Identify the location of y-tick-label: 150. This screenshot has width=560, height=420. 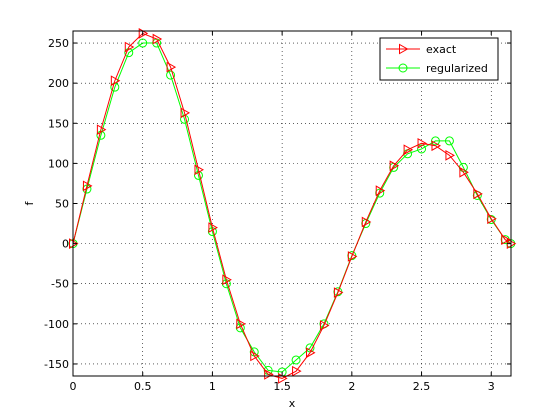
(58, 123).